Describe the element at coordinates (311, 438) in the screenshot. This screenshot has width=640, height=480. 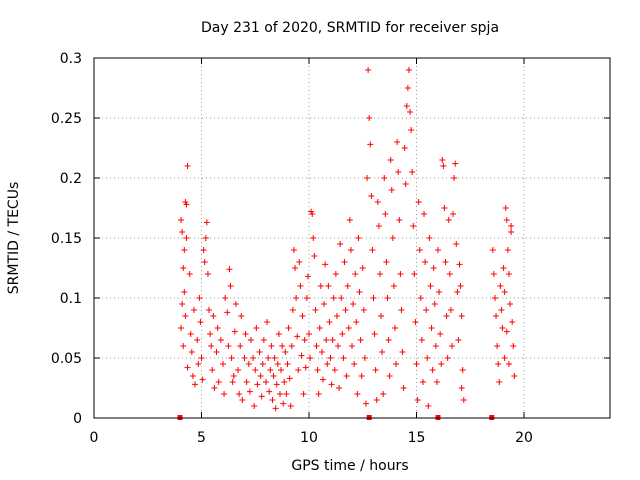
I see `x-tick-labels: 0 5 10 15 20` at that location.